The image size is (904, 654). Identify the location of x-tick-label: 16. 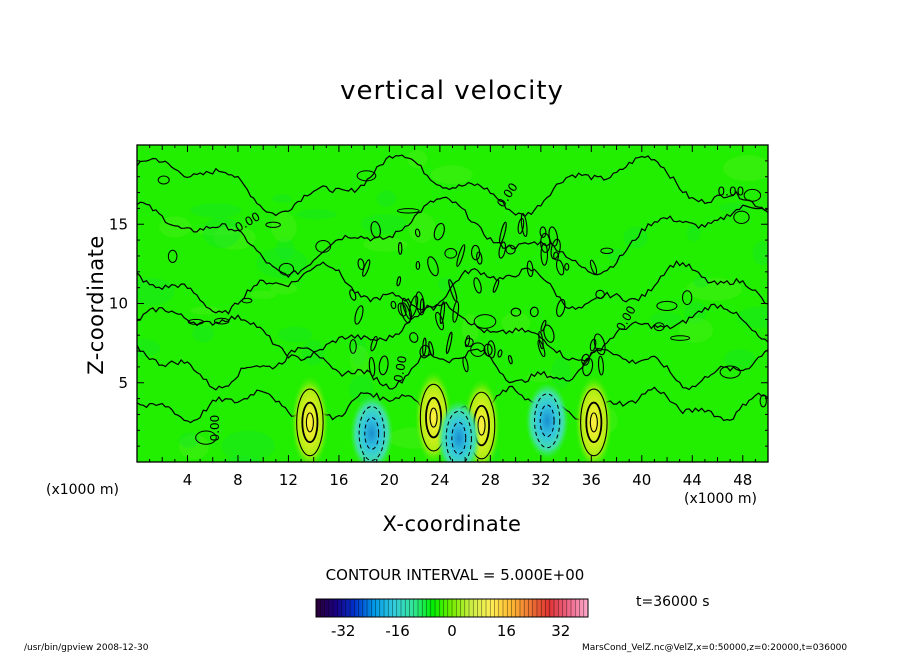
(338, 480).